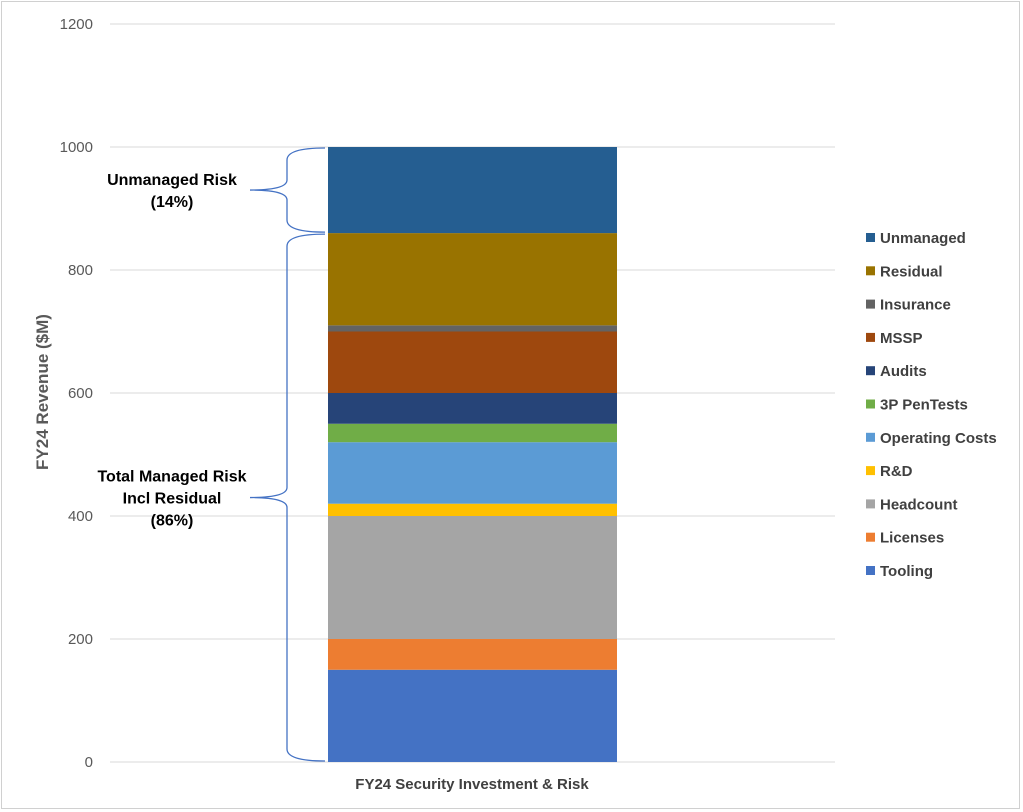  What do you see at coordinates (472, 362) in the screenshot?
I see `bar-segment-mssp` at bounding box center [472, 362].